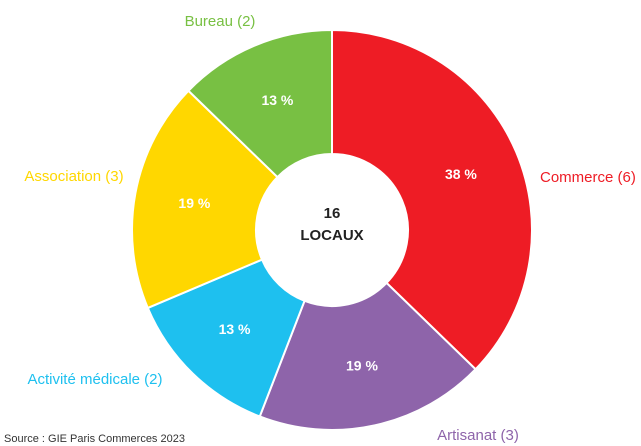  I want to click on category-label: Activité médicale (2), so click(94, 379).